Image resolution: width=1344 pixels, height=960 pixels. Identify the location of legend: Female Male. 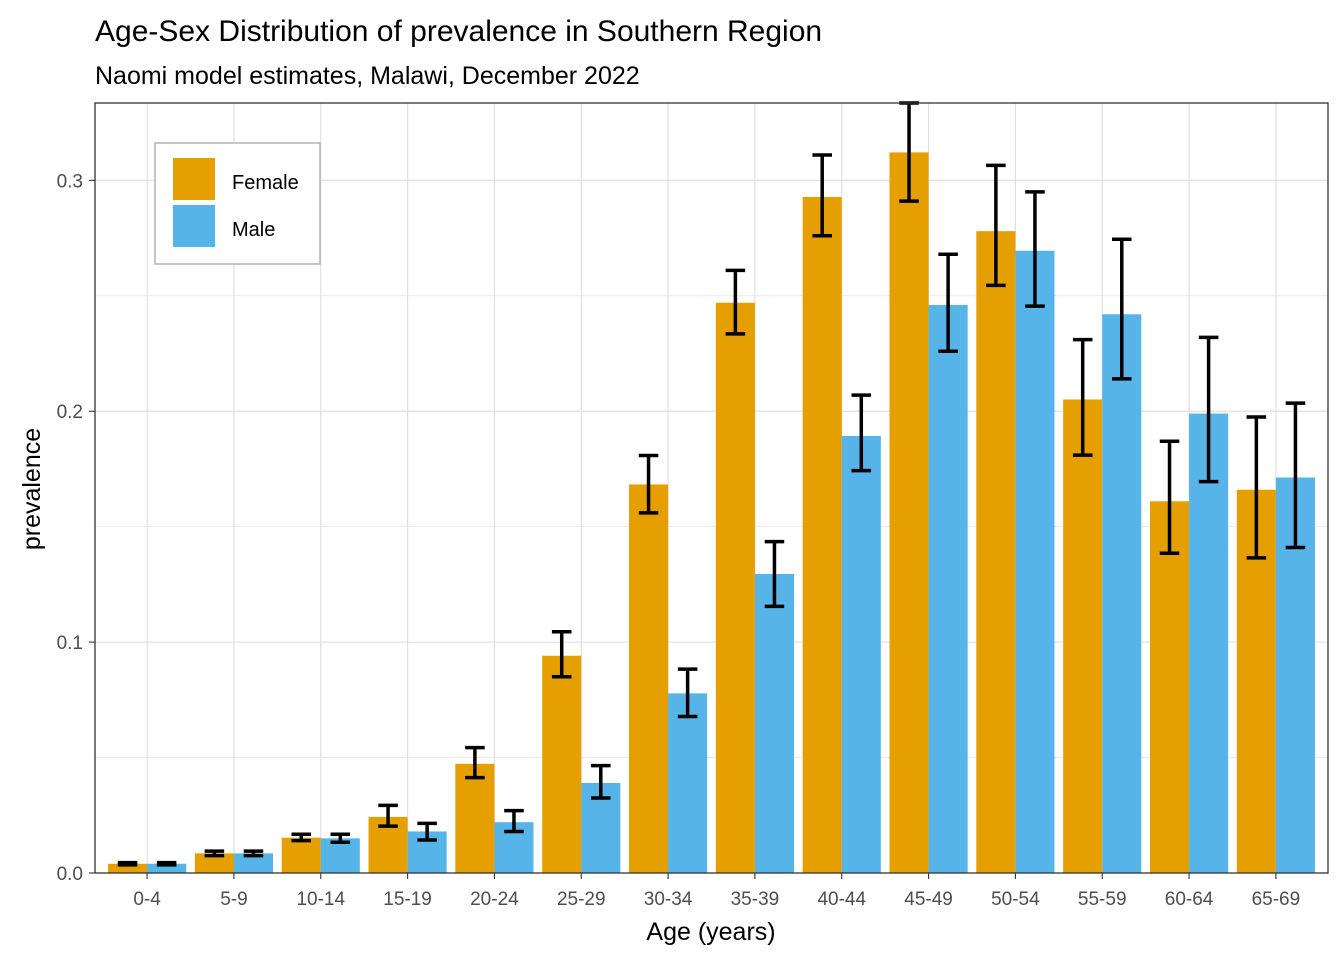
(237, 203).